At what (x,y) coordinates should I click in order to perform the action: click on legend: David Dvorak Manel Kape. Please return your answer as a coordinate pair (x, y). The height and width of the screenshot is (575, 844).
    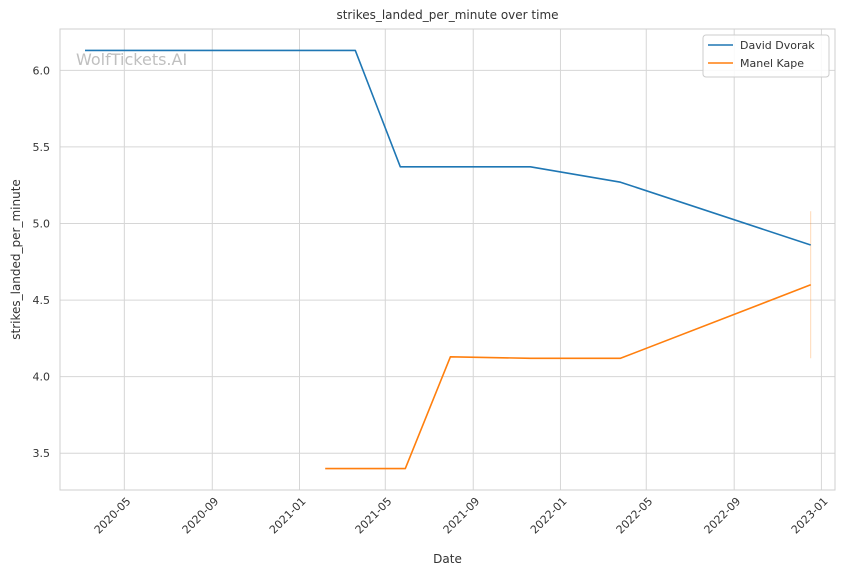
    Looking at the image, I should click on (766, 56).